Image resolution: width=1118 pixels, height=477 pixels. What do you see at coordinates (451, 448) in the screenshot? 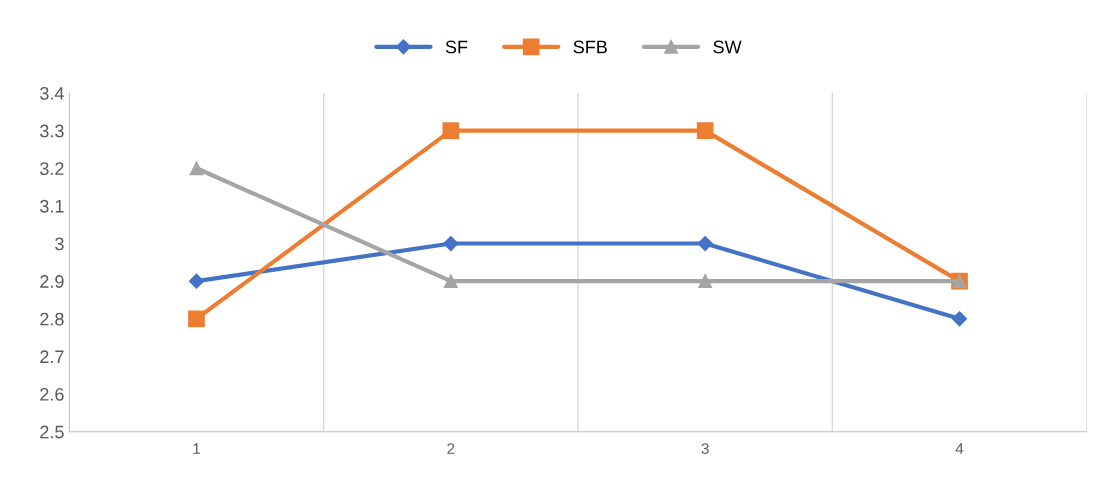
I see `x-tick-label: 2` at bounding box center [451, 448].